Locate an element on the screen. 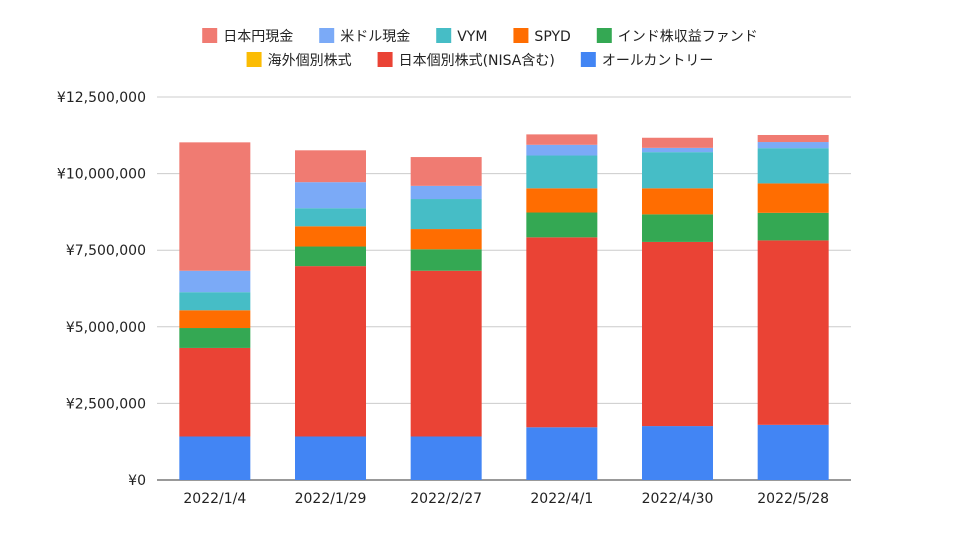 Image resolution: width=960 pixels, height=540 pixels. legend-label: 海外個別株式 is located at coordinates (310, 61).